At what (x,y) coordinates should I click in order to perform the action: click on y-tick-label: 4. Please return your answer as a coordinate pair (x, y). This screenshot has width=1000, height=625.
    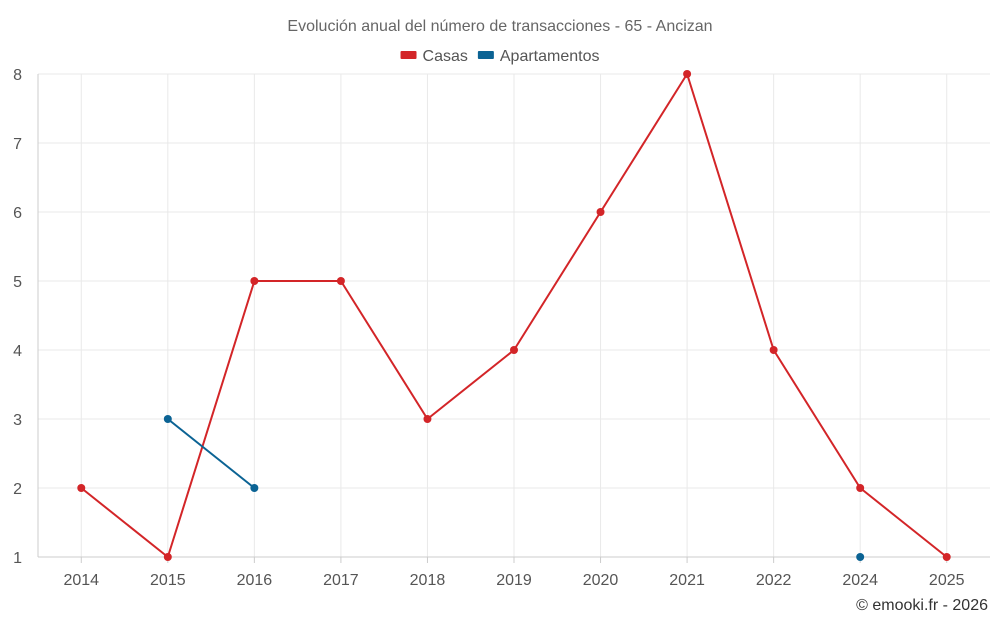
    Looking at the image, I should click on (17, 351).